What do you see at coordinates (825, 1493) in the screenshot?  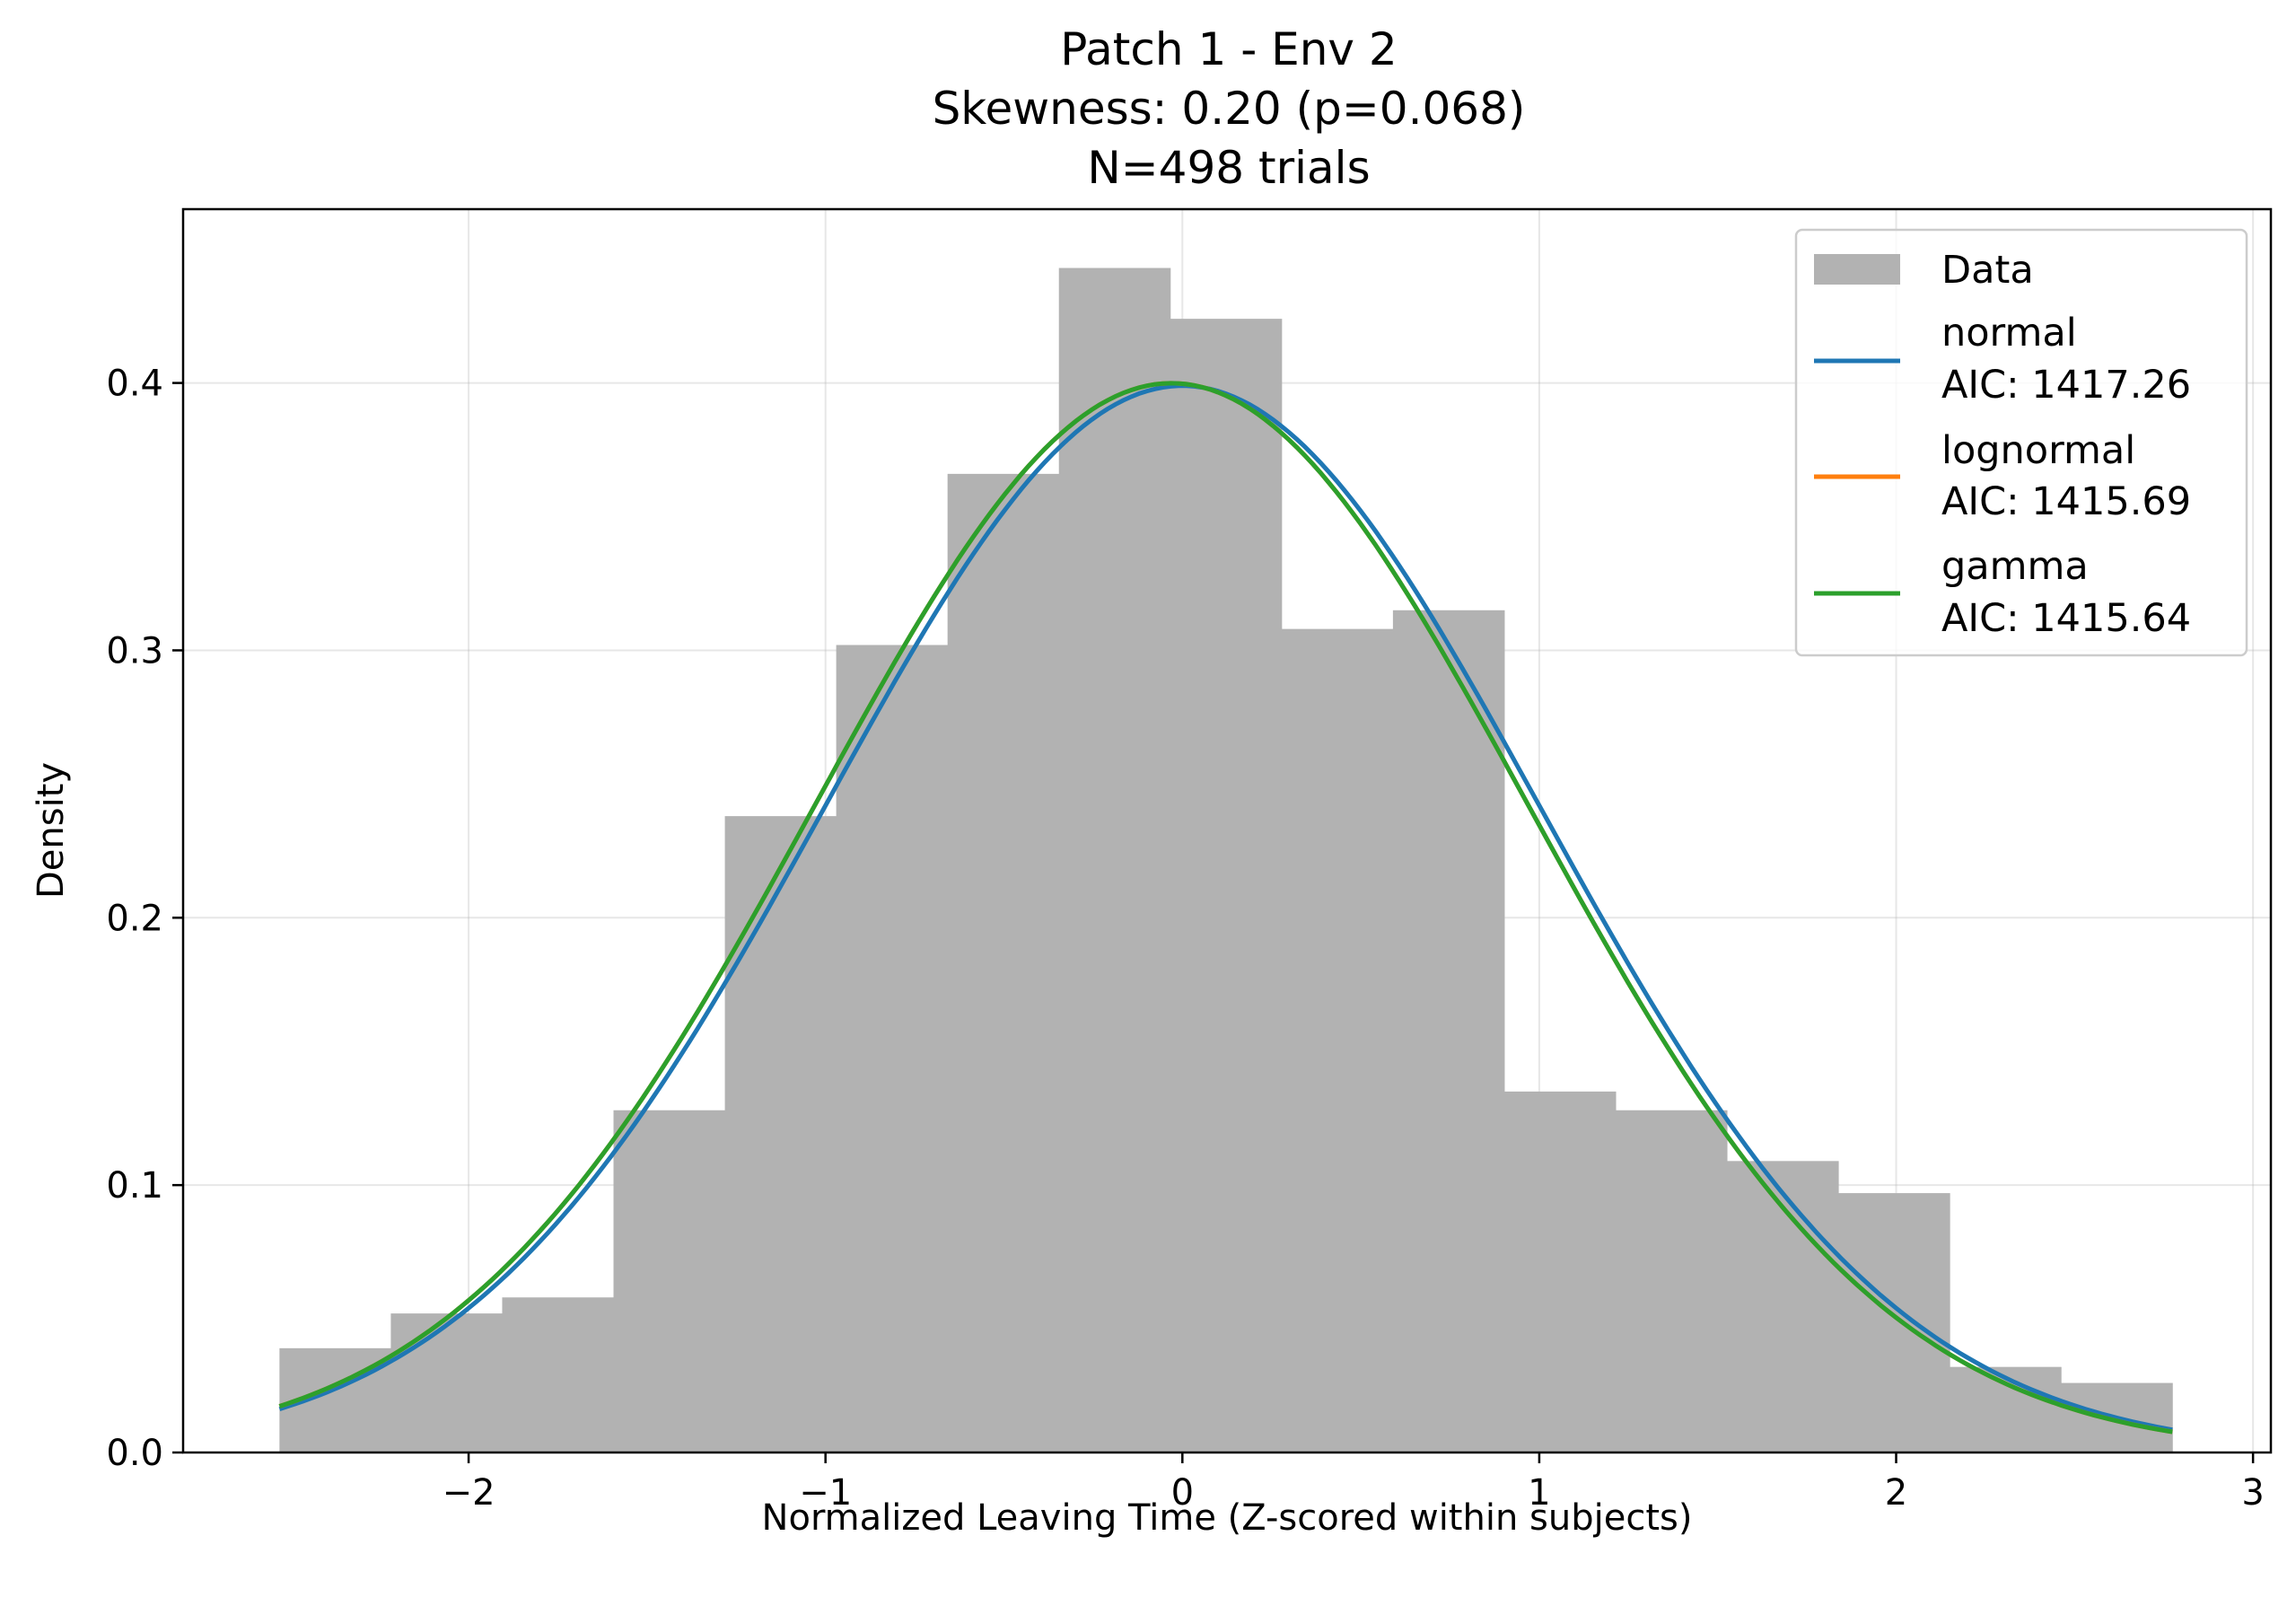 I see `x-tick-label-1: −1` at bounding box center [825, 1493].